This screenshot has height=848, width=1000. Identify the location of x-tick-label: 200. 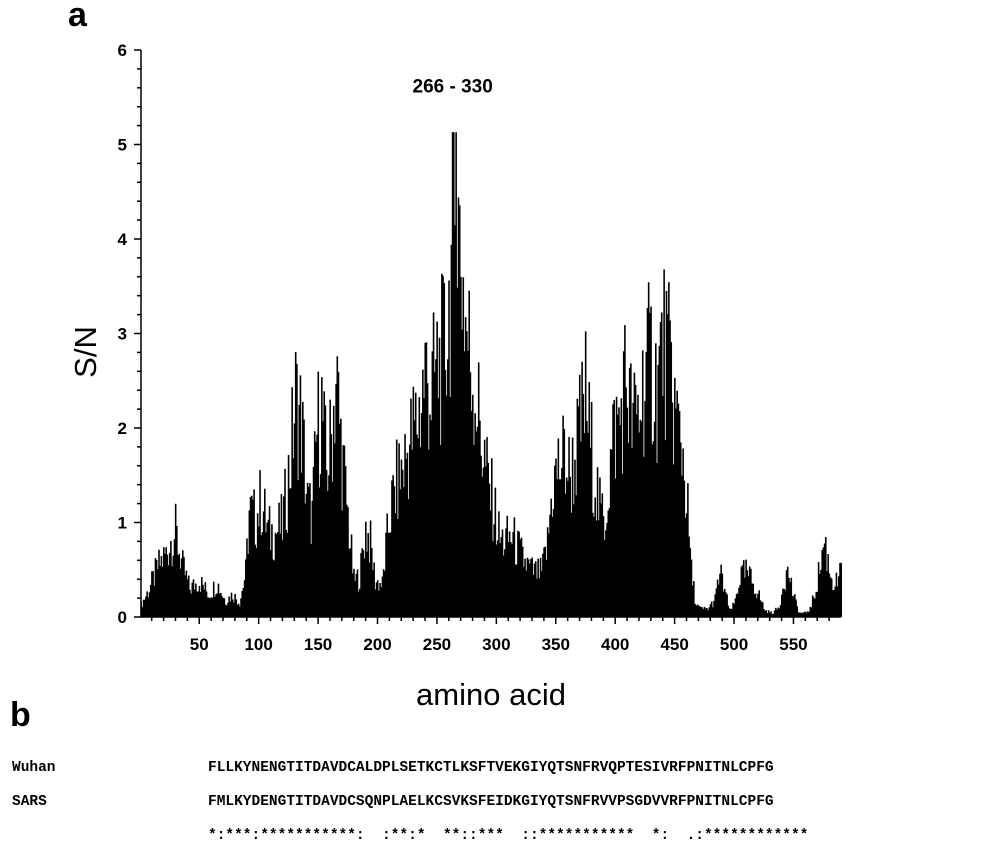
(377, 644).